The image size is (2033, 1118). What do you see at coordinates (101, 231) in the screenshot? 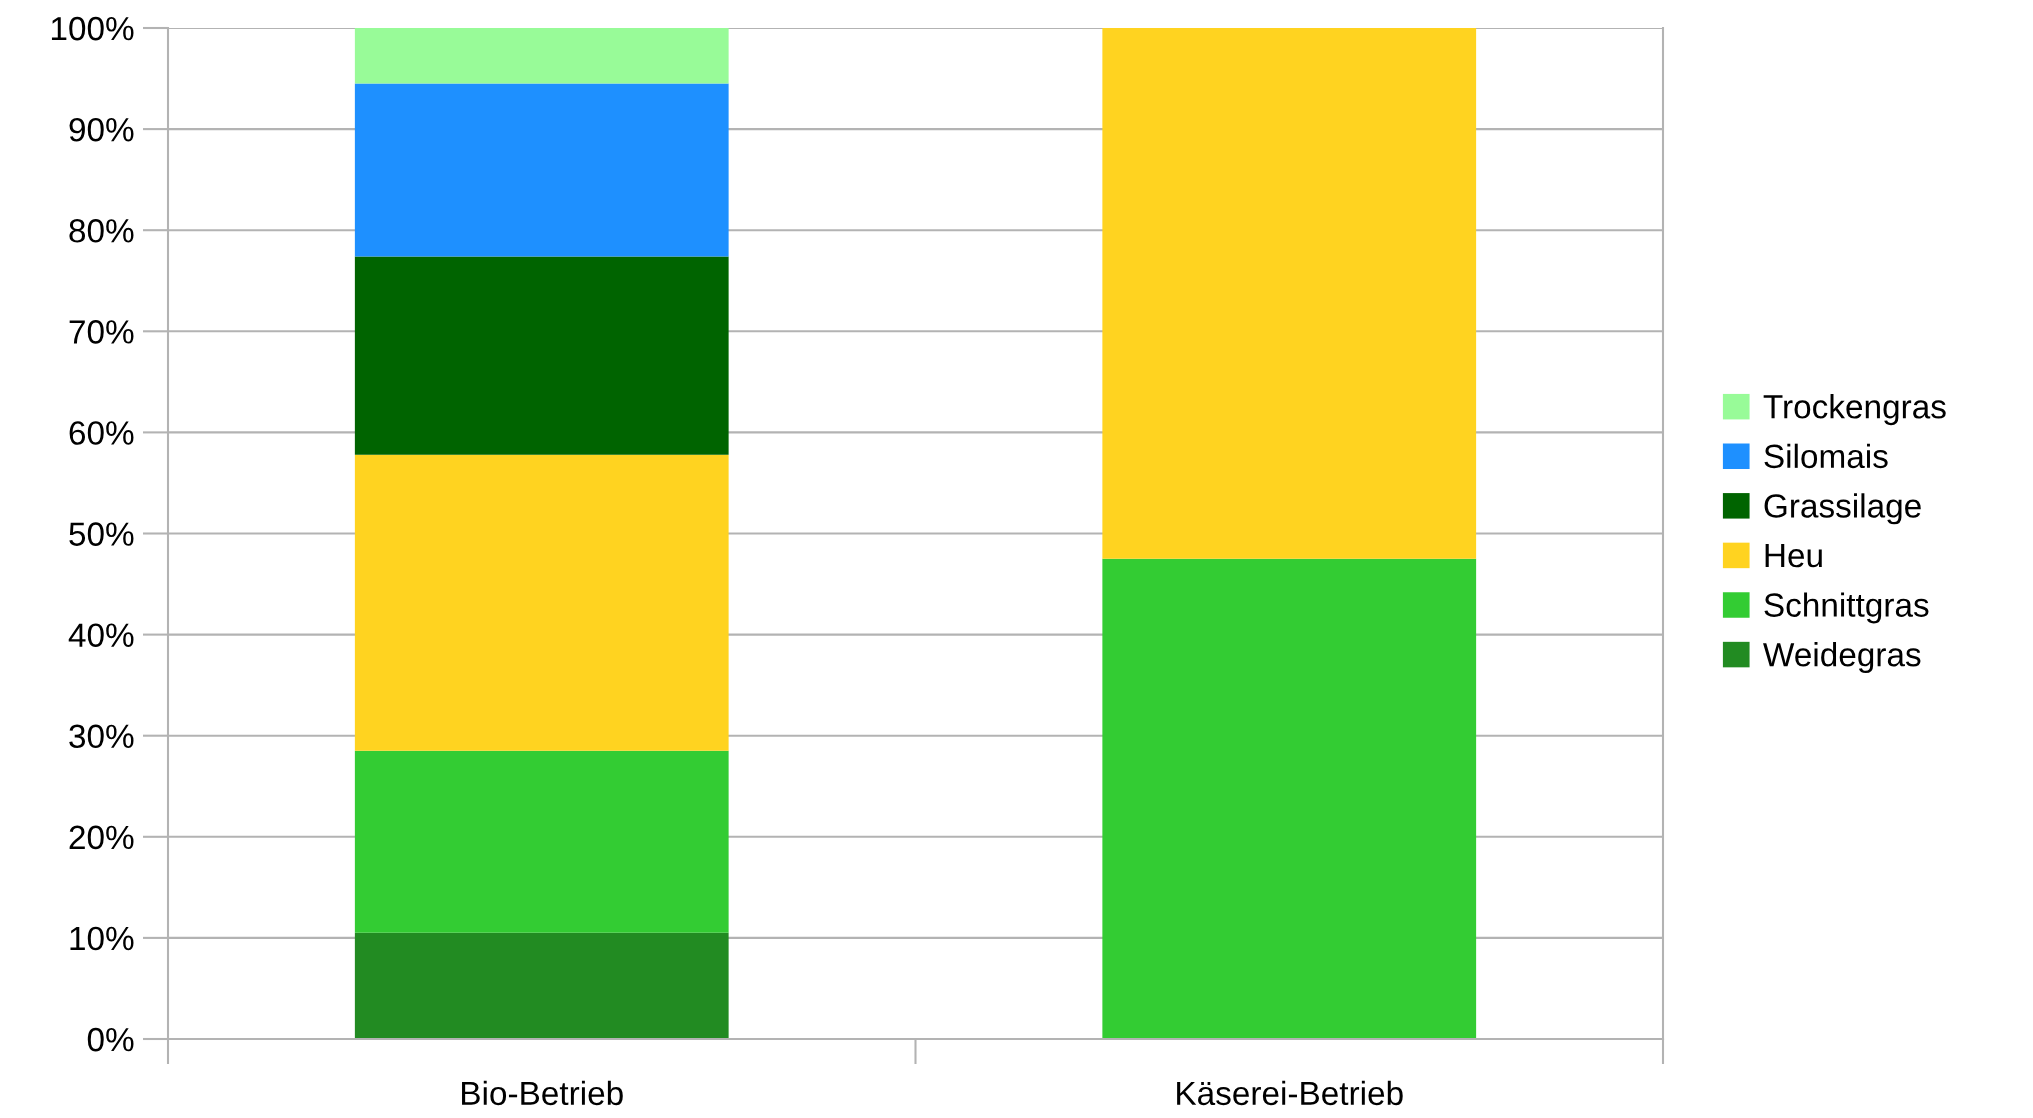
I see `y-tick-label: 80%` at bounding box center [101, 231].